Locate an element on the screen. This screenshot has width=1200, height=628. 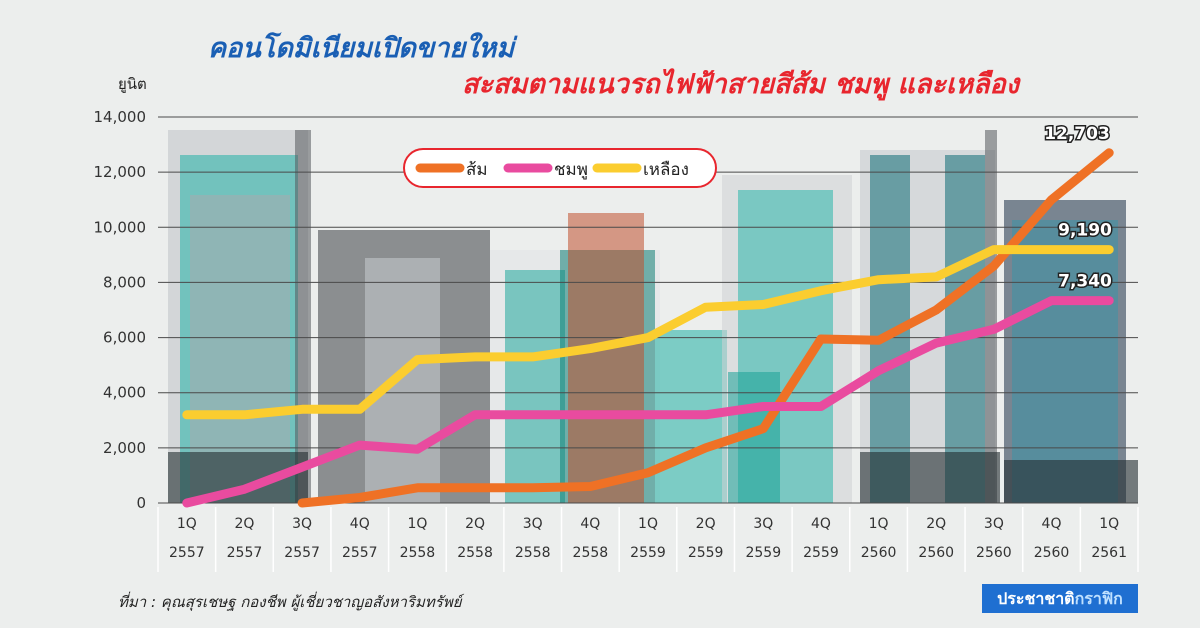
legend-label: เหลือง is located at coordinates (666, 170).